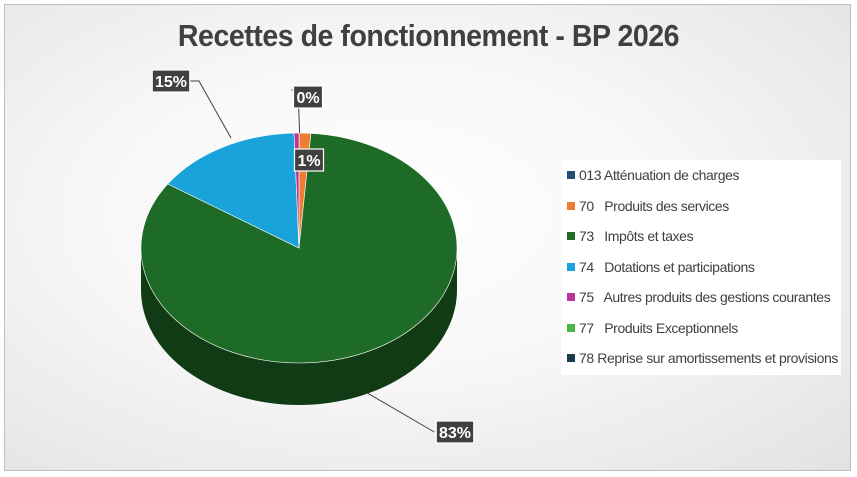  I want to click on legend-label: 74 Dotations et participations, so click(667, 266).